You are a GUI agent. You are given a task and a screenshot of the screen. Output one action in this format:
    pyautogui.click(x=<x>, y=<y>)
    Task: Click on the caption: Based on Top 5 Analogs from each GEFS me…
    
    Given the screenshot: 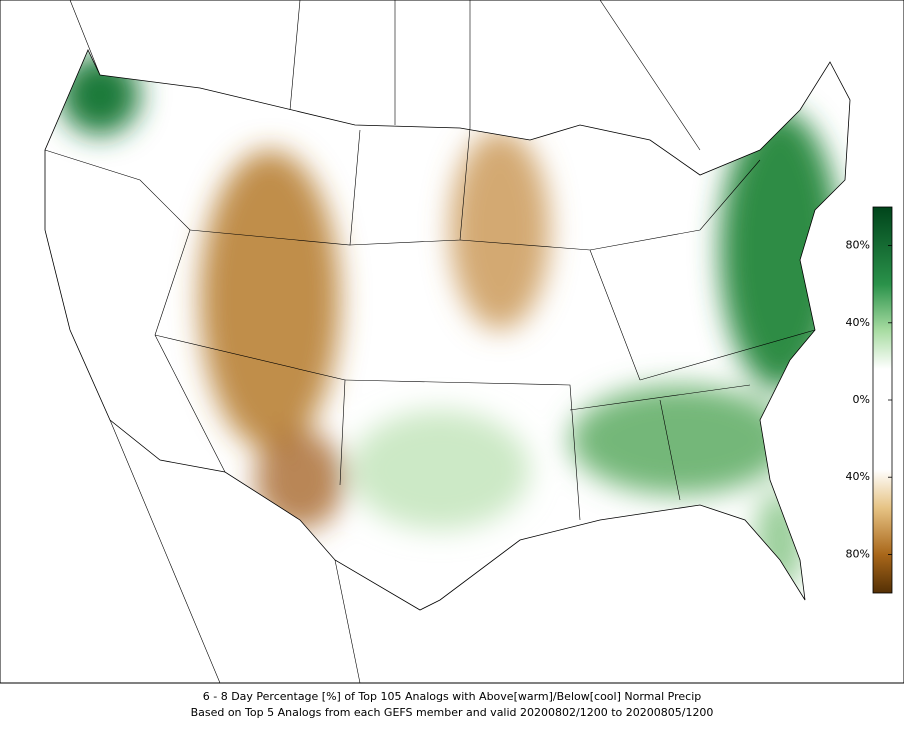 What is the action you would take?
    pyautogui.click(x=452, y=712)
    